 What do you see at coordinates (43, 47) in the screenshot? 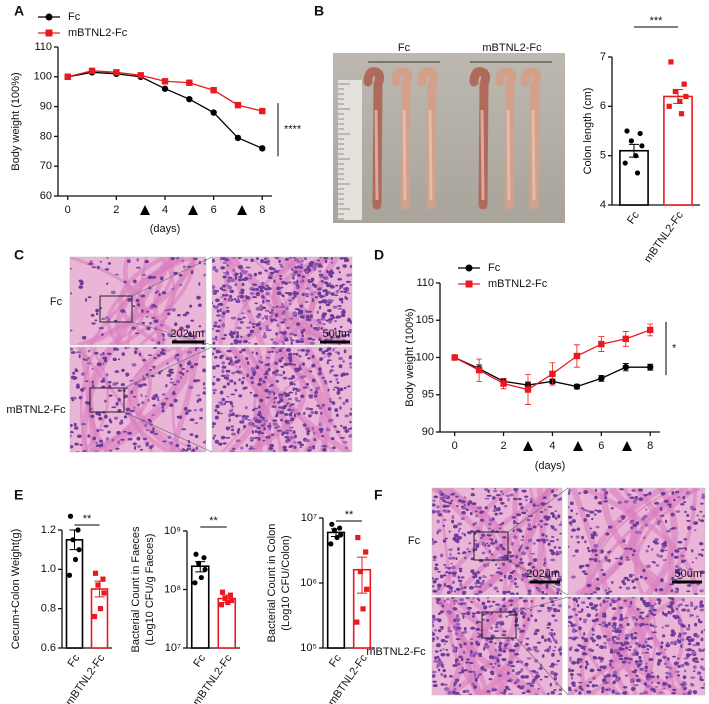
I see `y-tick-label: 110` at bounding box center [43, 47].